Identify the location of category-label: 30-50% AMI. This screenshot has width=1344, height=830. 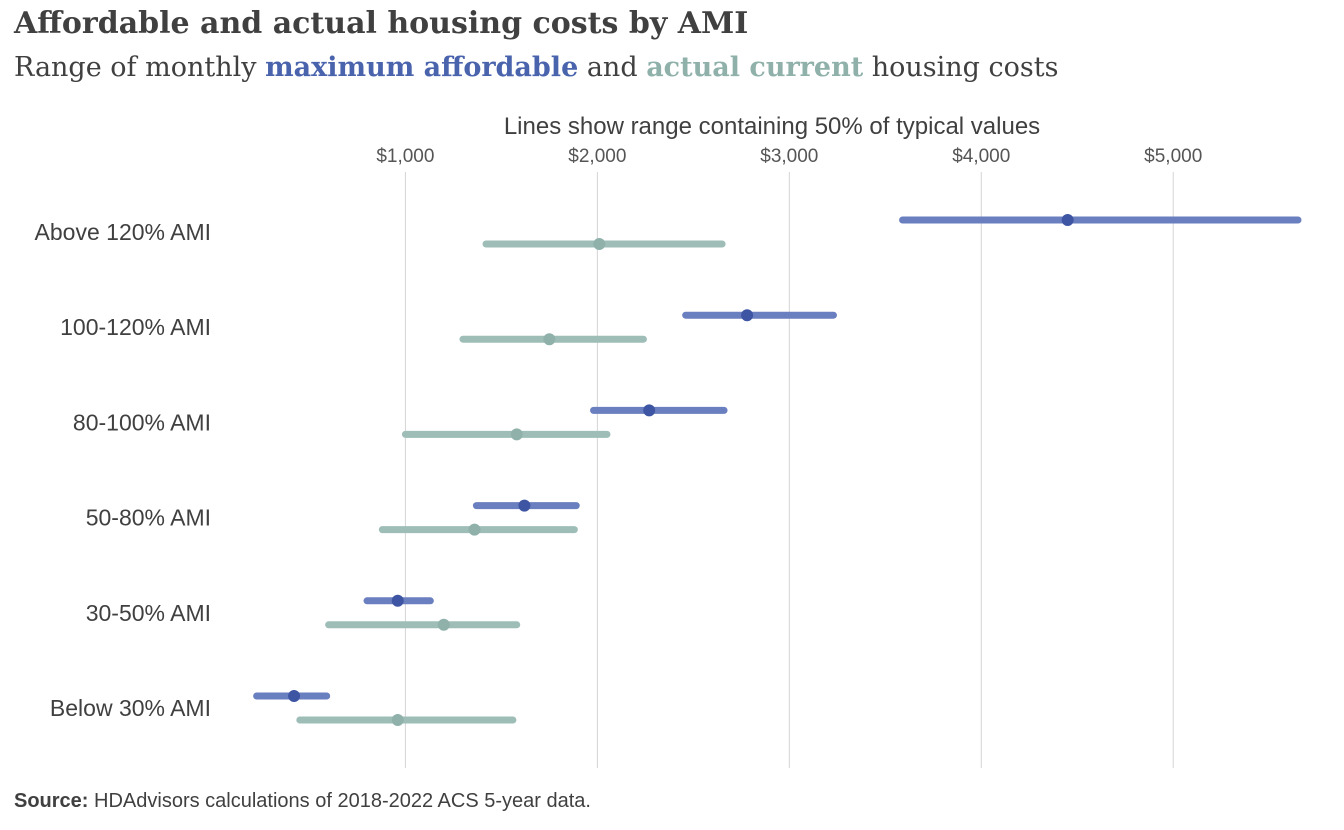
(148, 613).